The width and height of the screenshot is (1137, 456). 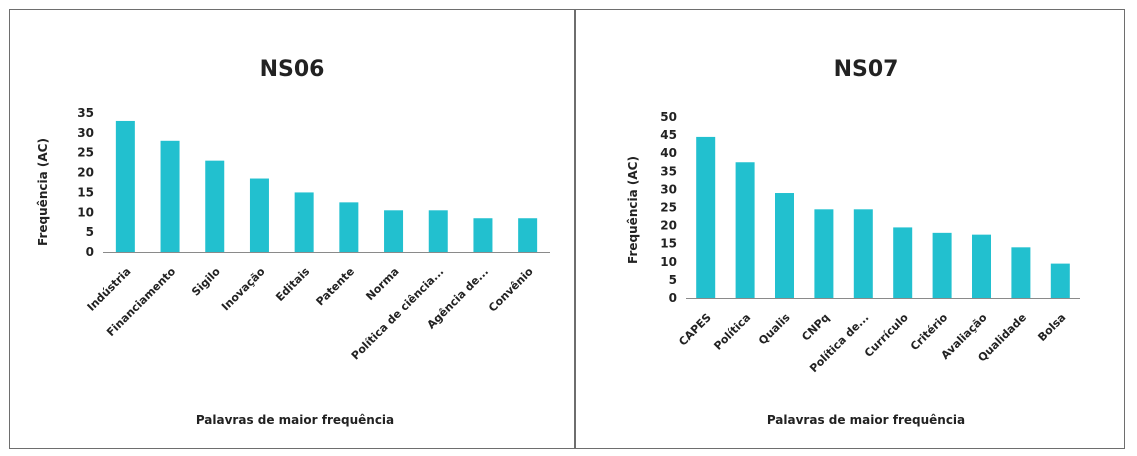 What do you see at coordinates (866, 69) in the screenshot?
I see `chart-title: NS07` at bounding box center [866, 69].